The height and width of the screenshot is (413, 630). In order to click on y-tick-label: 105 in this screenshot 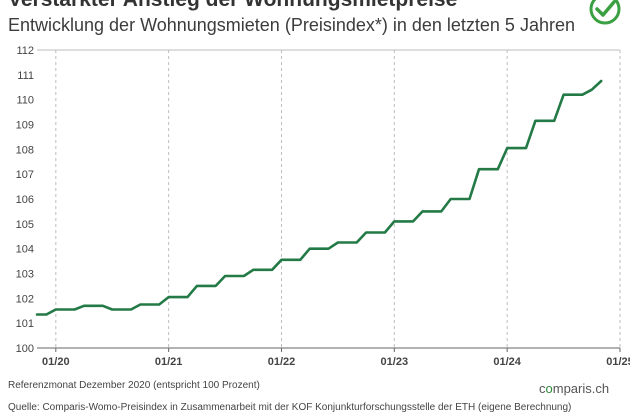, I will do `click(25, 225)`.